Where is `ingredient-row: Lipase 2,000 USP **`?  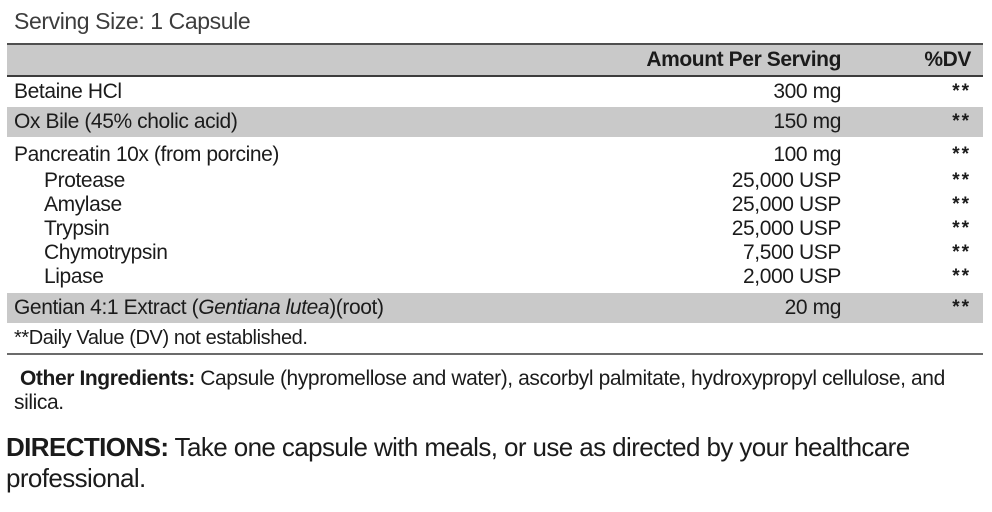
ingredient-row: Lipase 2,000 USP ** is located at coordinates (495, 277).